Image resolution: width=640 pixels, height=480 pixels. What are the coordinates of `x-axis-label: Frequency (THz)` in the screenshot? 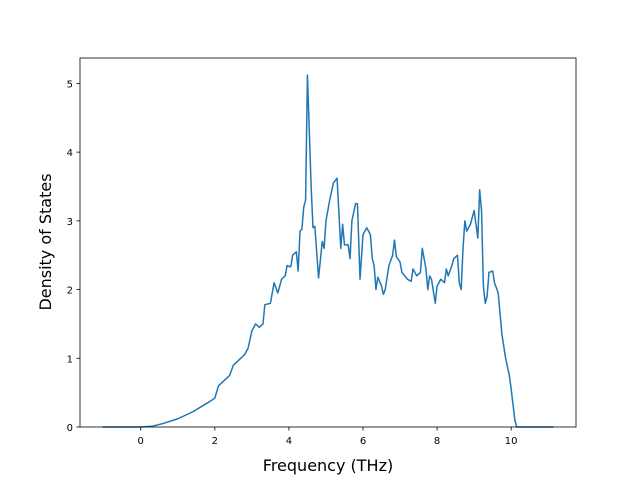 It's located at (328, 465).